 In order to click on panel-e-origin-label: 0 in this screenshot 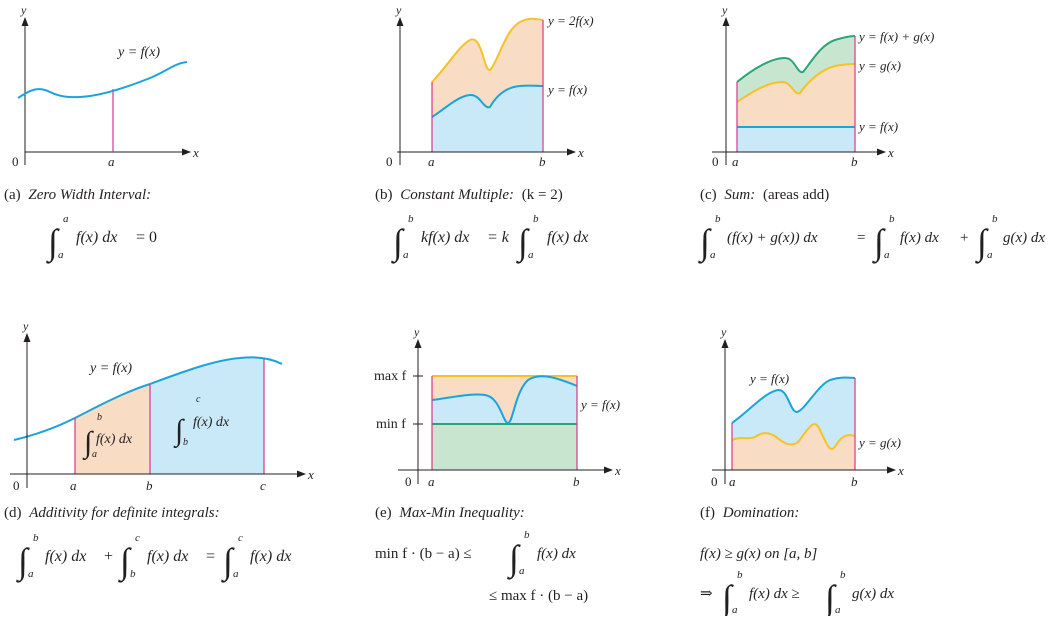, I will do `click(408, 481)`.